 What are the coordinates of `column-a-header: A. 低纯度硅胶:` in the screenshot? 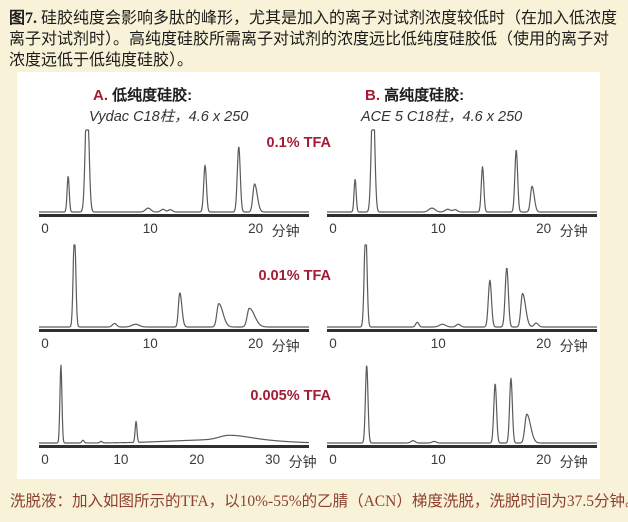 It's located at (142, 94).